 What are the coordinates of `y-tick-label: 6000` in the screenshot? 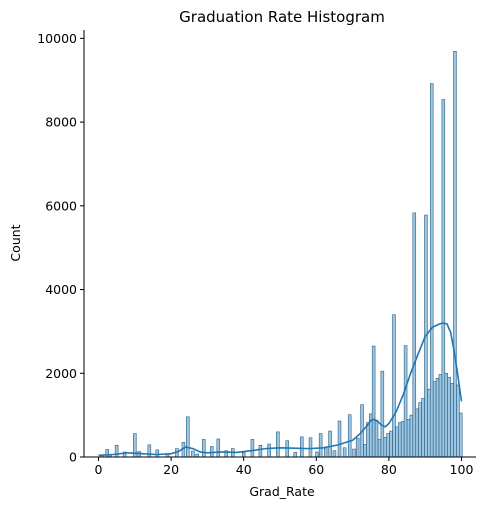 It's located at (61, 205).